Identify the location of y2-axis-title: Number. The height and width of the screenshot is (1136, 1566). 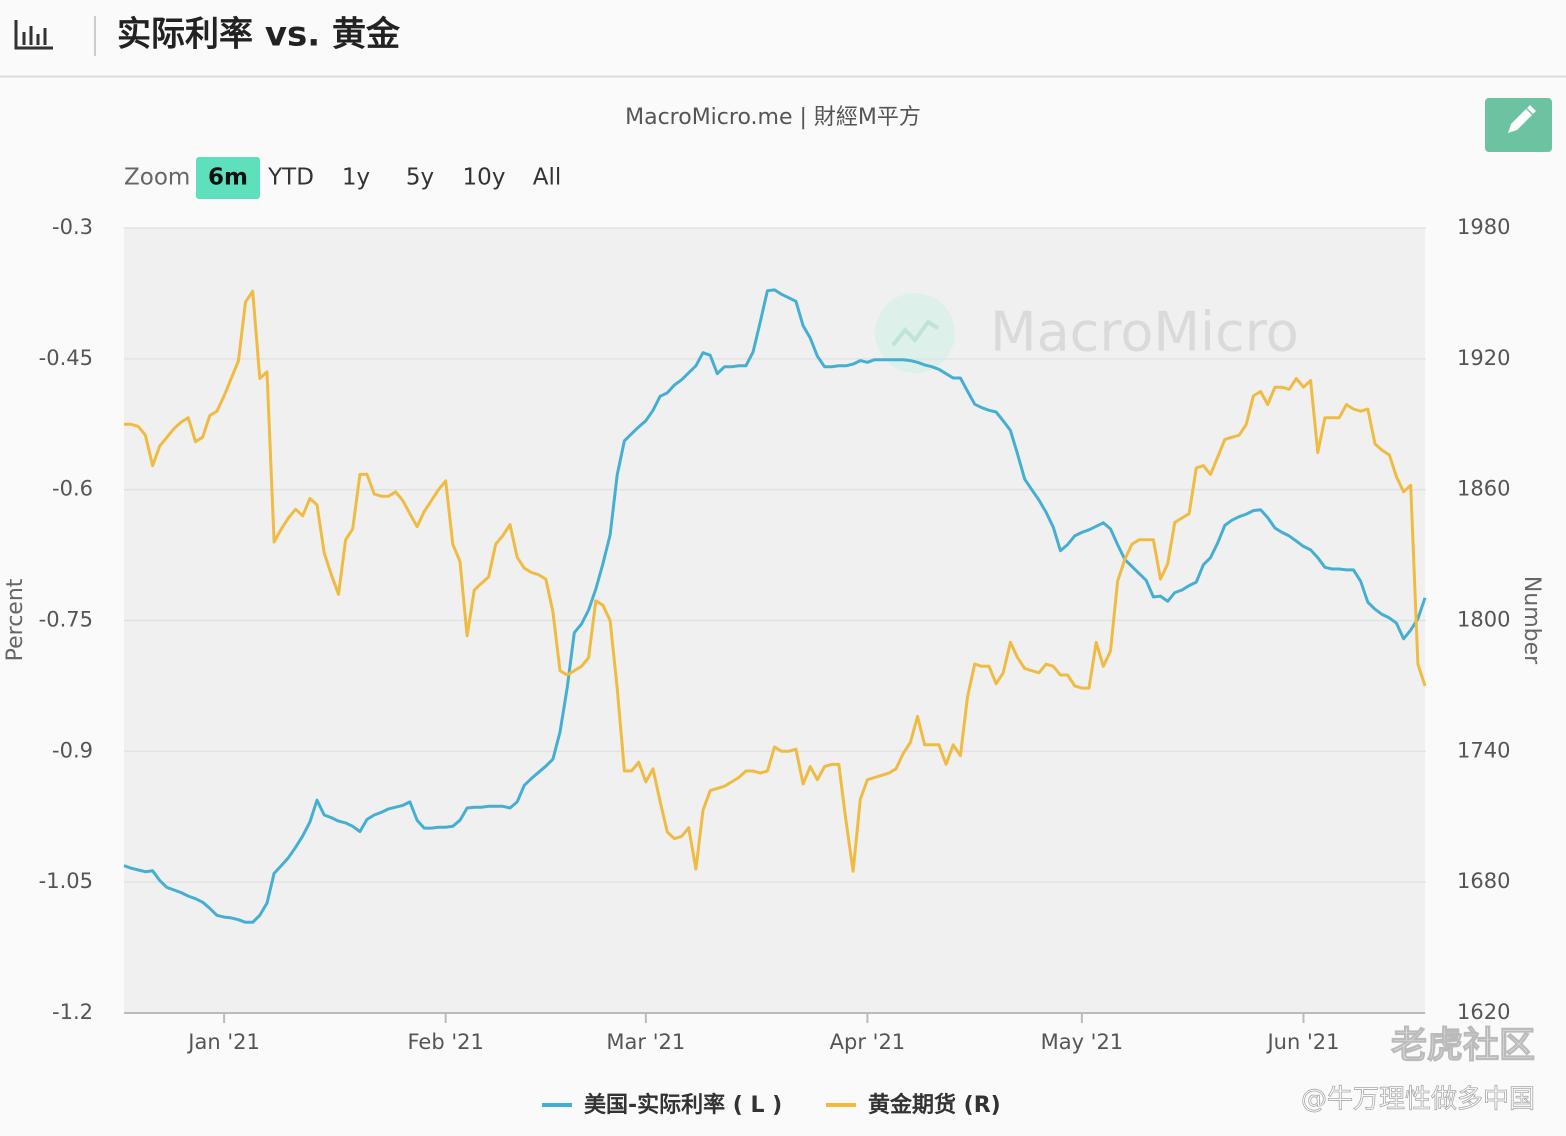
(1531, 620).